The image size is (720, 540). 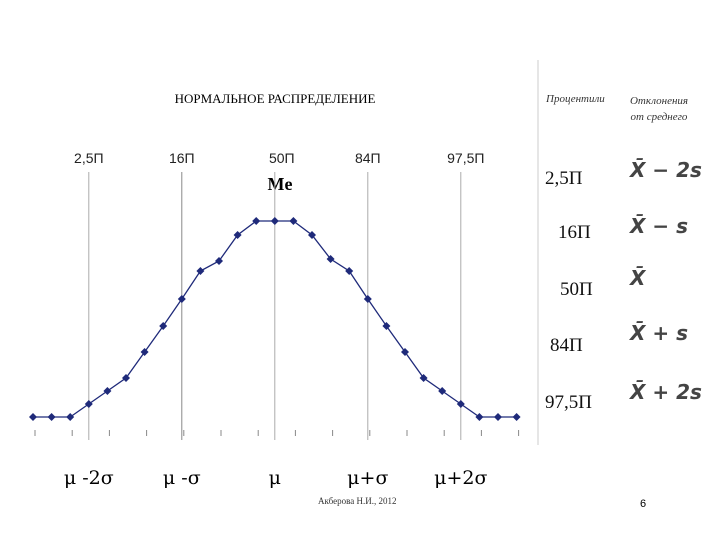 What do you see at coordinates (564, 178) in the screenshot?
I see `row-label: 2,5П` at bounding box center [564, 178].